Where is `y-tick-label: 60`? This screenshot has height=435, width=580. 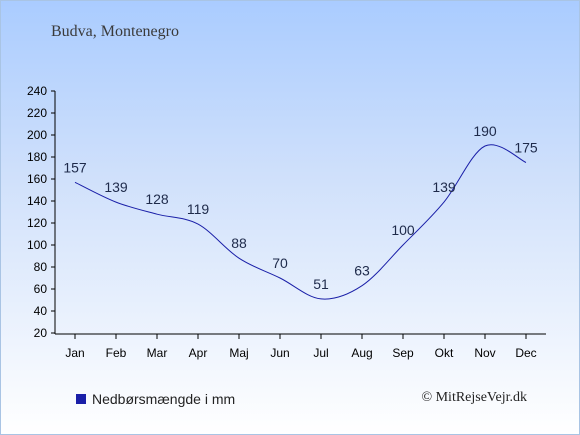
y-tick-label: 60 is located at coordinates (41, 289).